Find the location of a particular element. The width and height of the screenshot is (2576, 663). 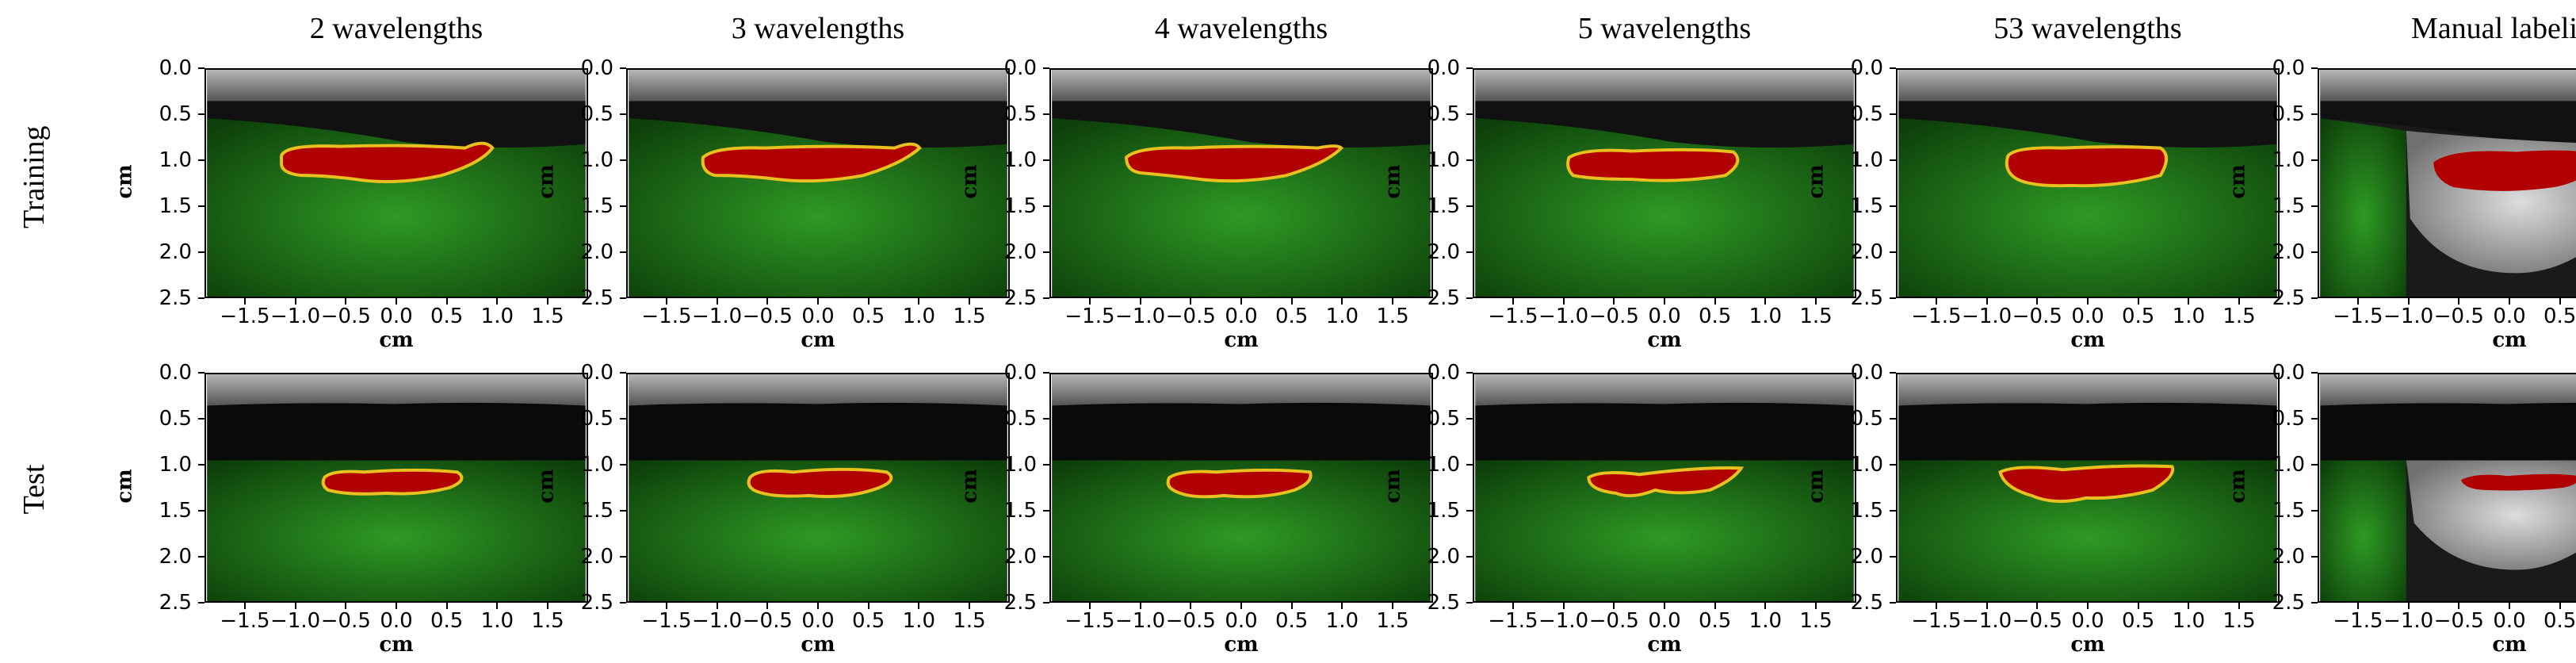

panel-r1-c4 is located at coordinates (2088, 488).